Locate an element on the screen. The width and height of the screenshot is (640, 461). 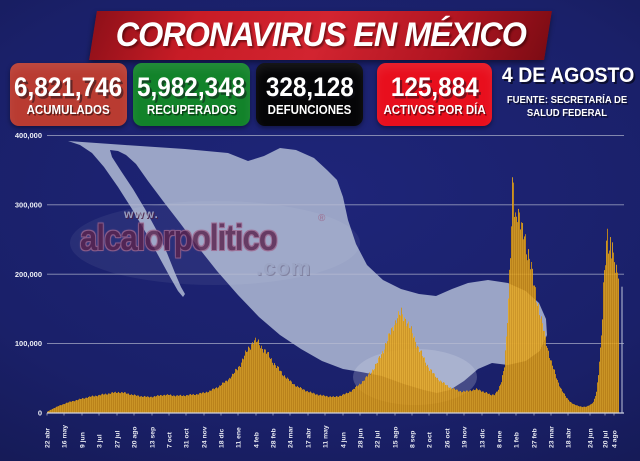
svg-text: 24 mar is located at coordinates (291, 437).